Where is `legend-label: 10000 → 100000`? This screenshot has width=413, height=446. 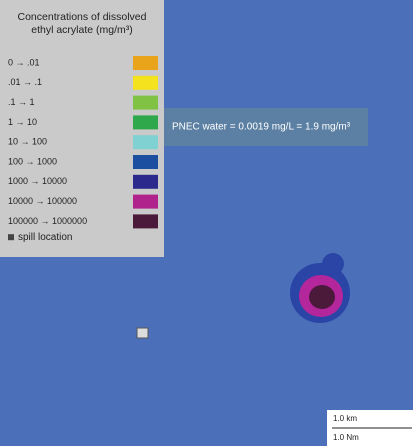 legend-label: 10000 → 100000 is located at coordinates (42, 201).